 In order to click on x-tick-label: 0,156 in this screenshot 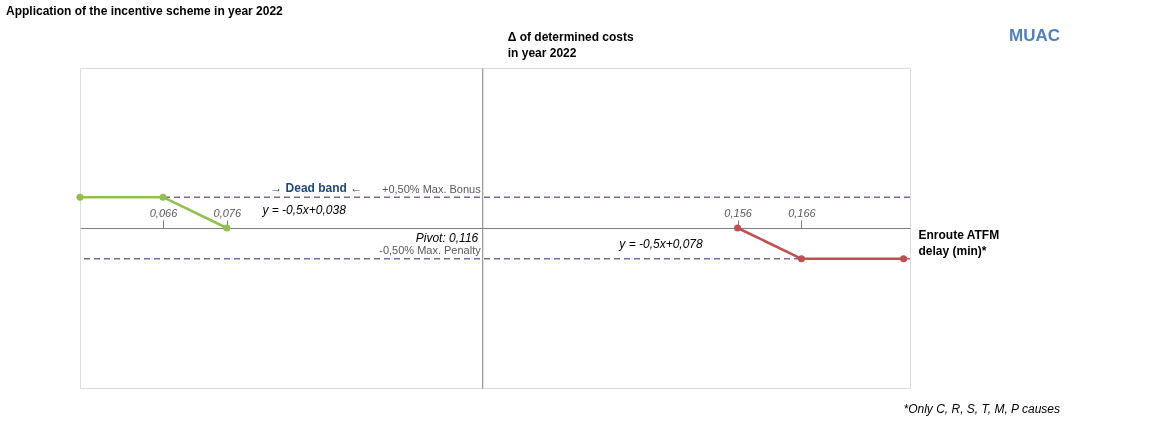, I will do `click(738, 212)`.